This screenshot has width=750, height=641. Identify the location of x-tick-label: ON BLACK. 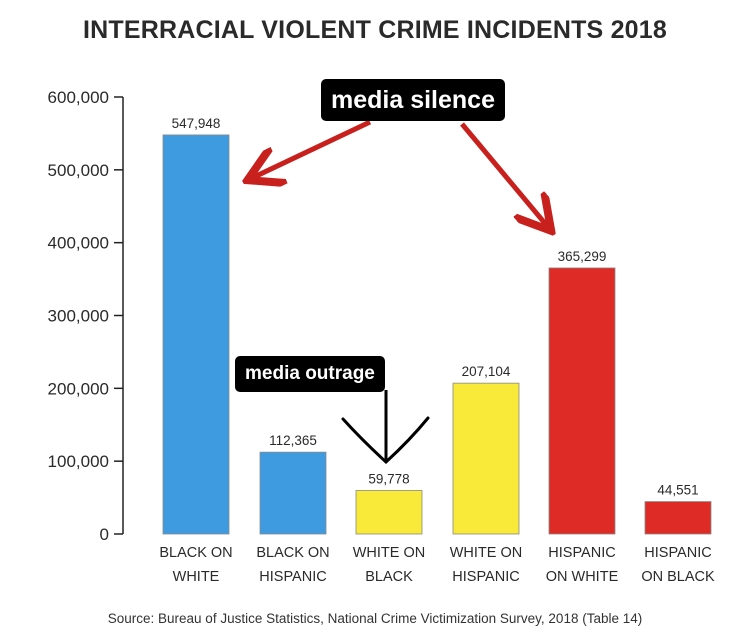
(678, 577).